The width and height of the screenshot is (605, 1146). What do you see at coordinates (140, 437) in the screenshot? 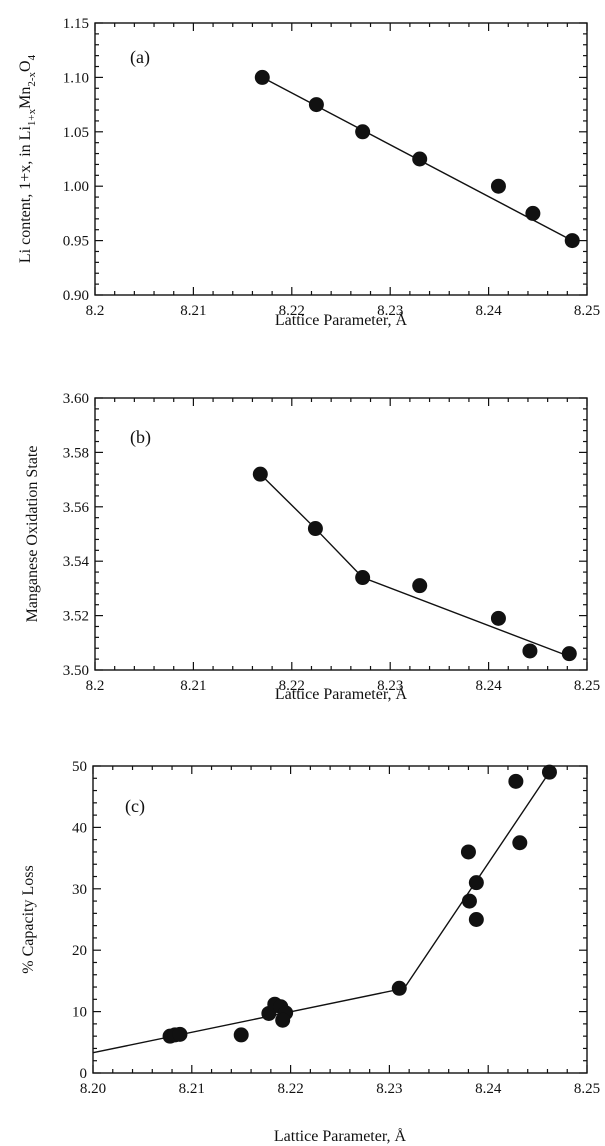
I see `panel-label: (b)` at bounding box center [140, 437].